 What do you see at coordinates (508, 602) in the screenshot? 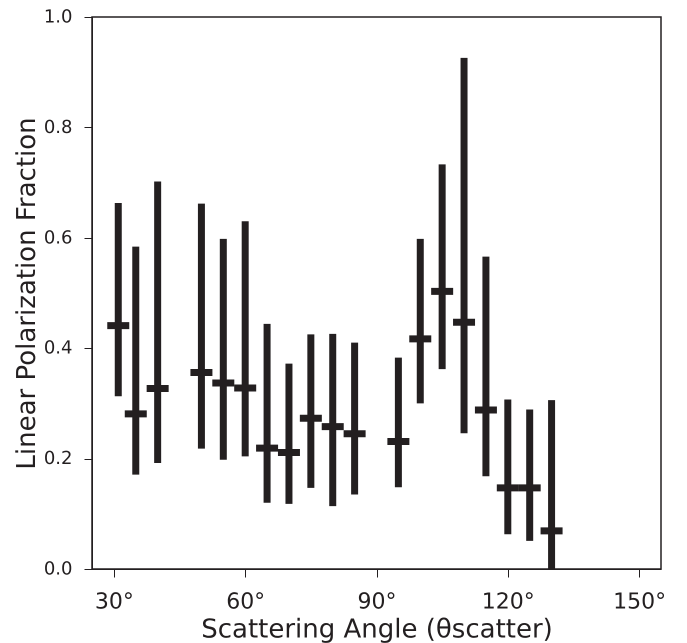
I see `x-tick-label: 120°` at bounding box center [508, 602].